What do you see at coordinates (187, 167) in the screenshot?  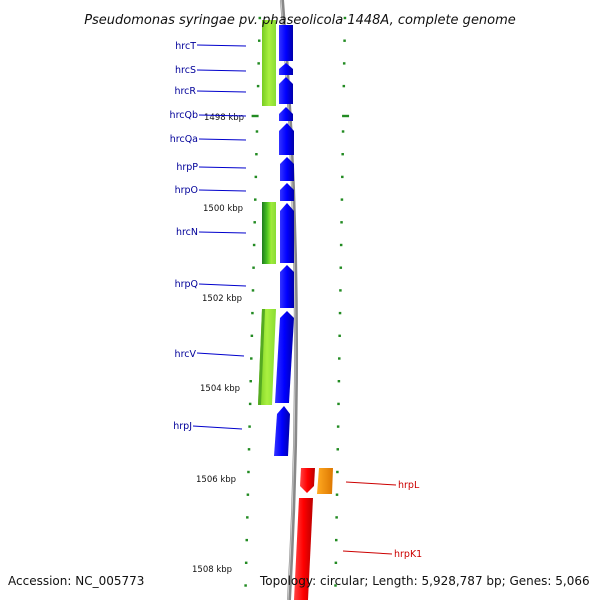 I see `gene-label-hrpP: hrpP` at bounding box center [187, 167].